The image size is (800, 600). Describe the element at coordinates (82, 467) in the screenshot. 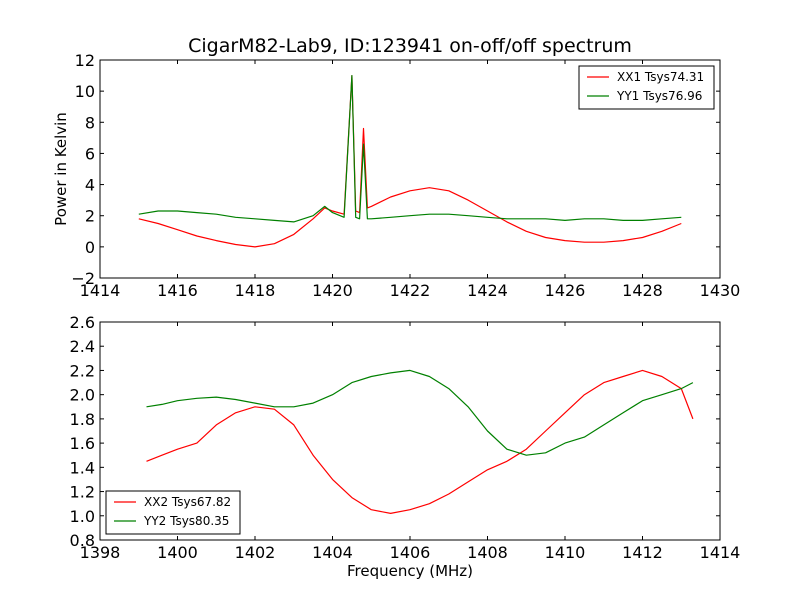

I see `y-tick-label: 1.4` at that location.